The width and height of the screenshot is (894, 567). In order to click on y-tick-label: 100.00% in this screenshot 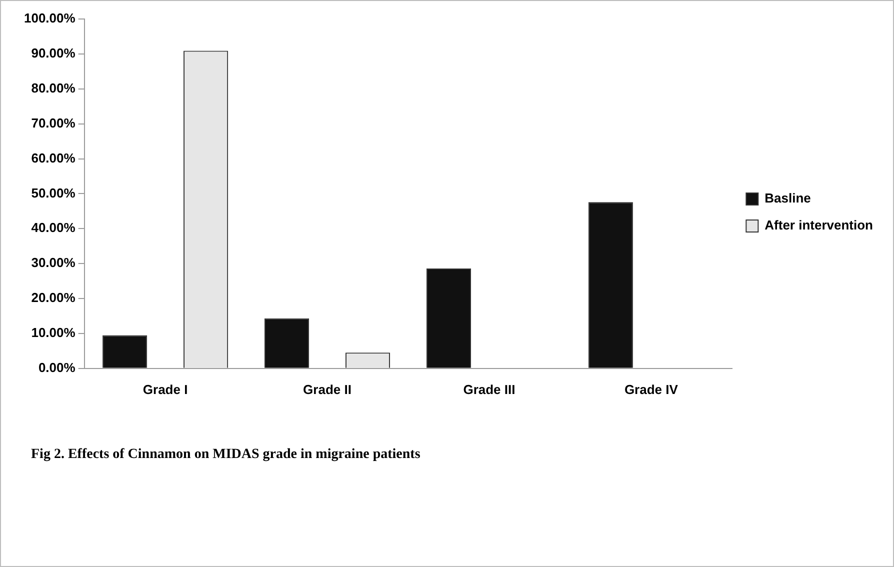, I will do `click(50, 18)`.